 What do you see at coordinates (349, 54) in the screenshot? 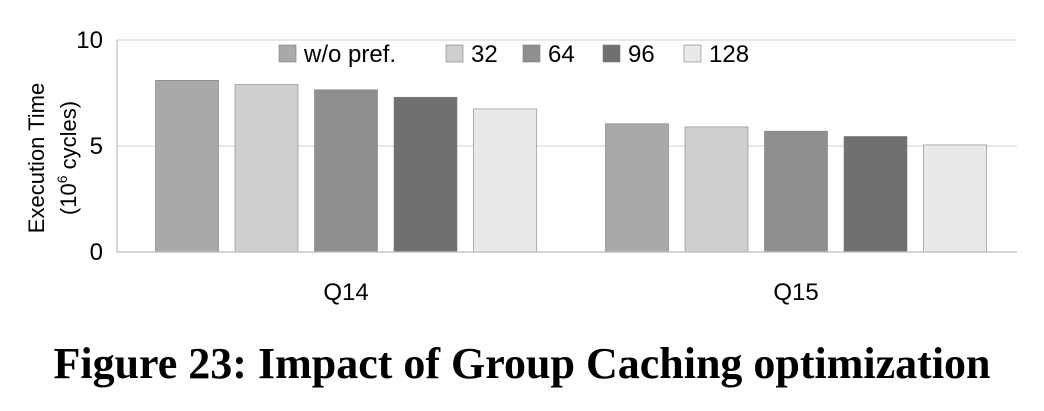
I see `legend-label: w/o pref.` at bounding box center [349, 54].